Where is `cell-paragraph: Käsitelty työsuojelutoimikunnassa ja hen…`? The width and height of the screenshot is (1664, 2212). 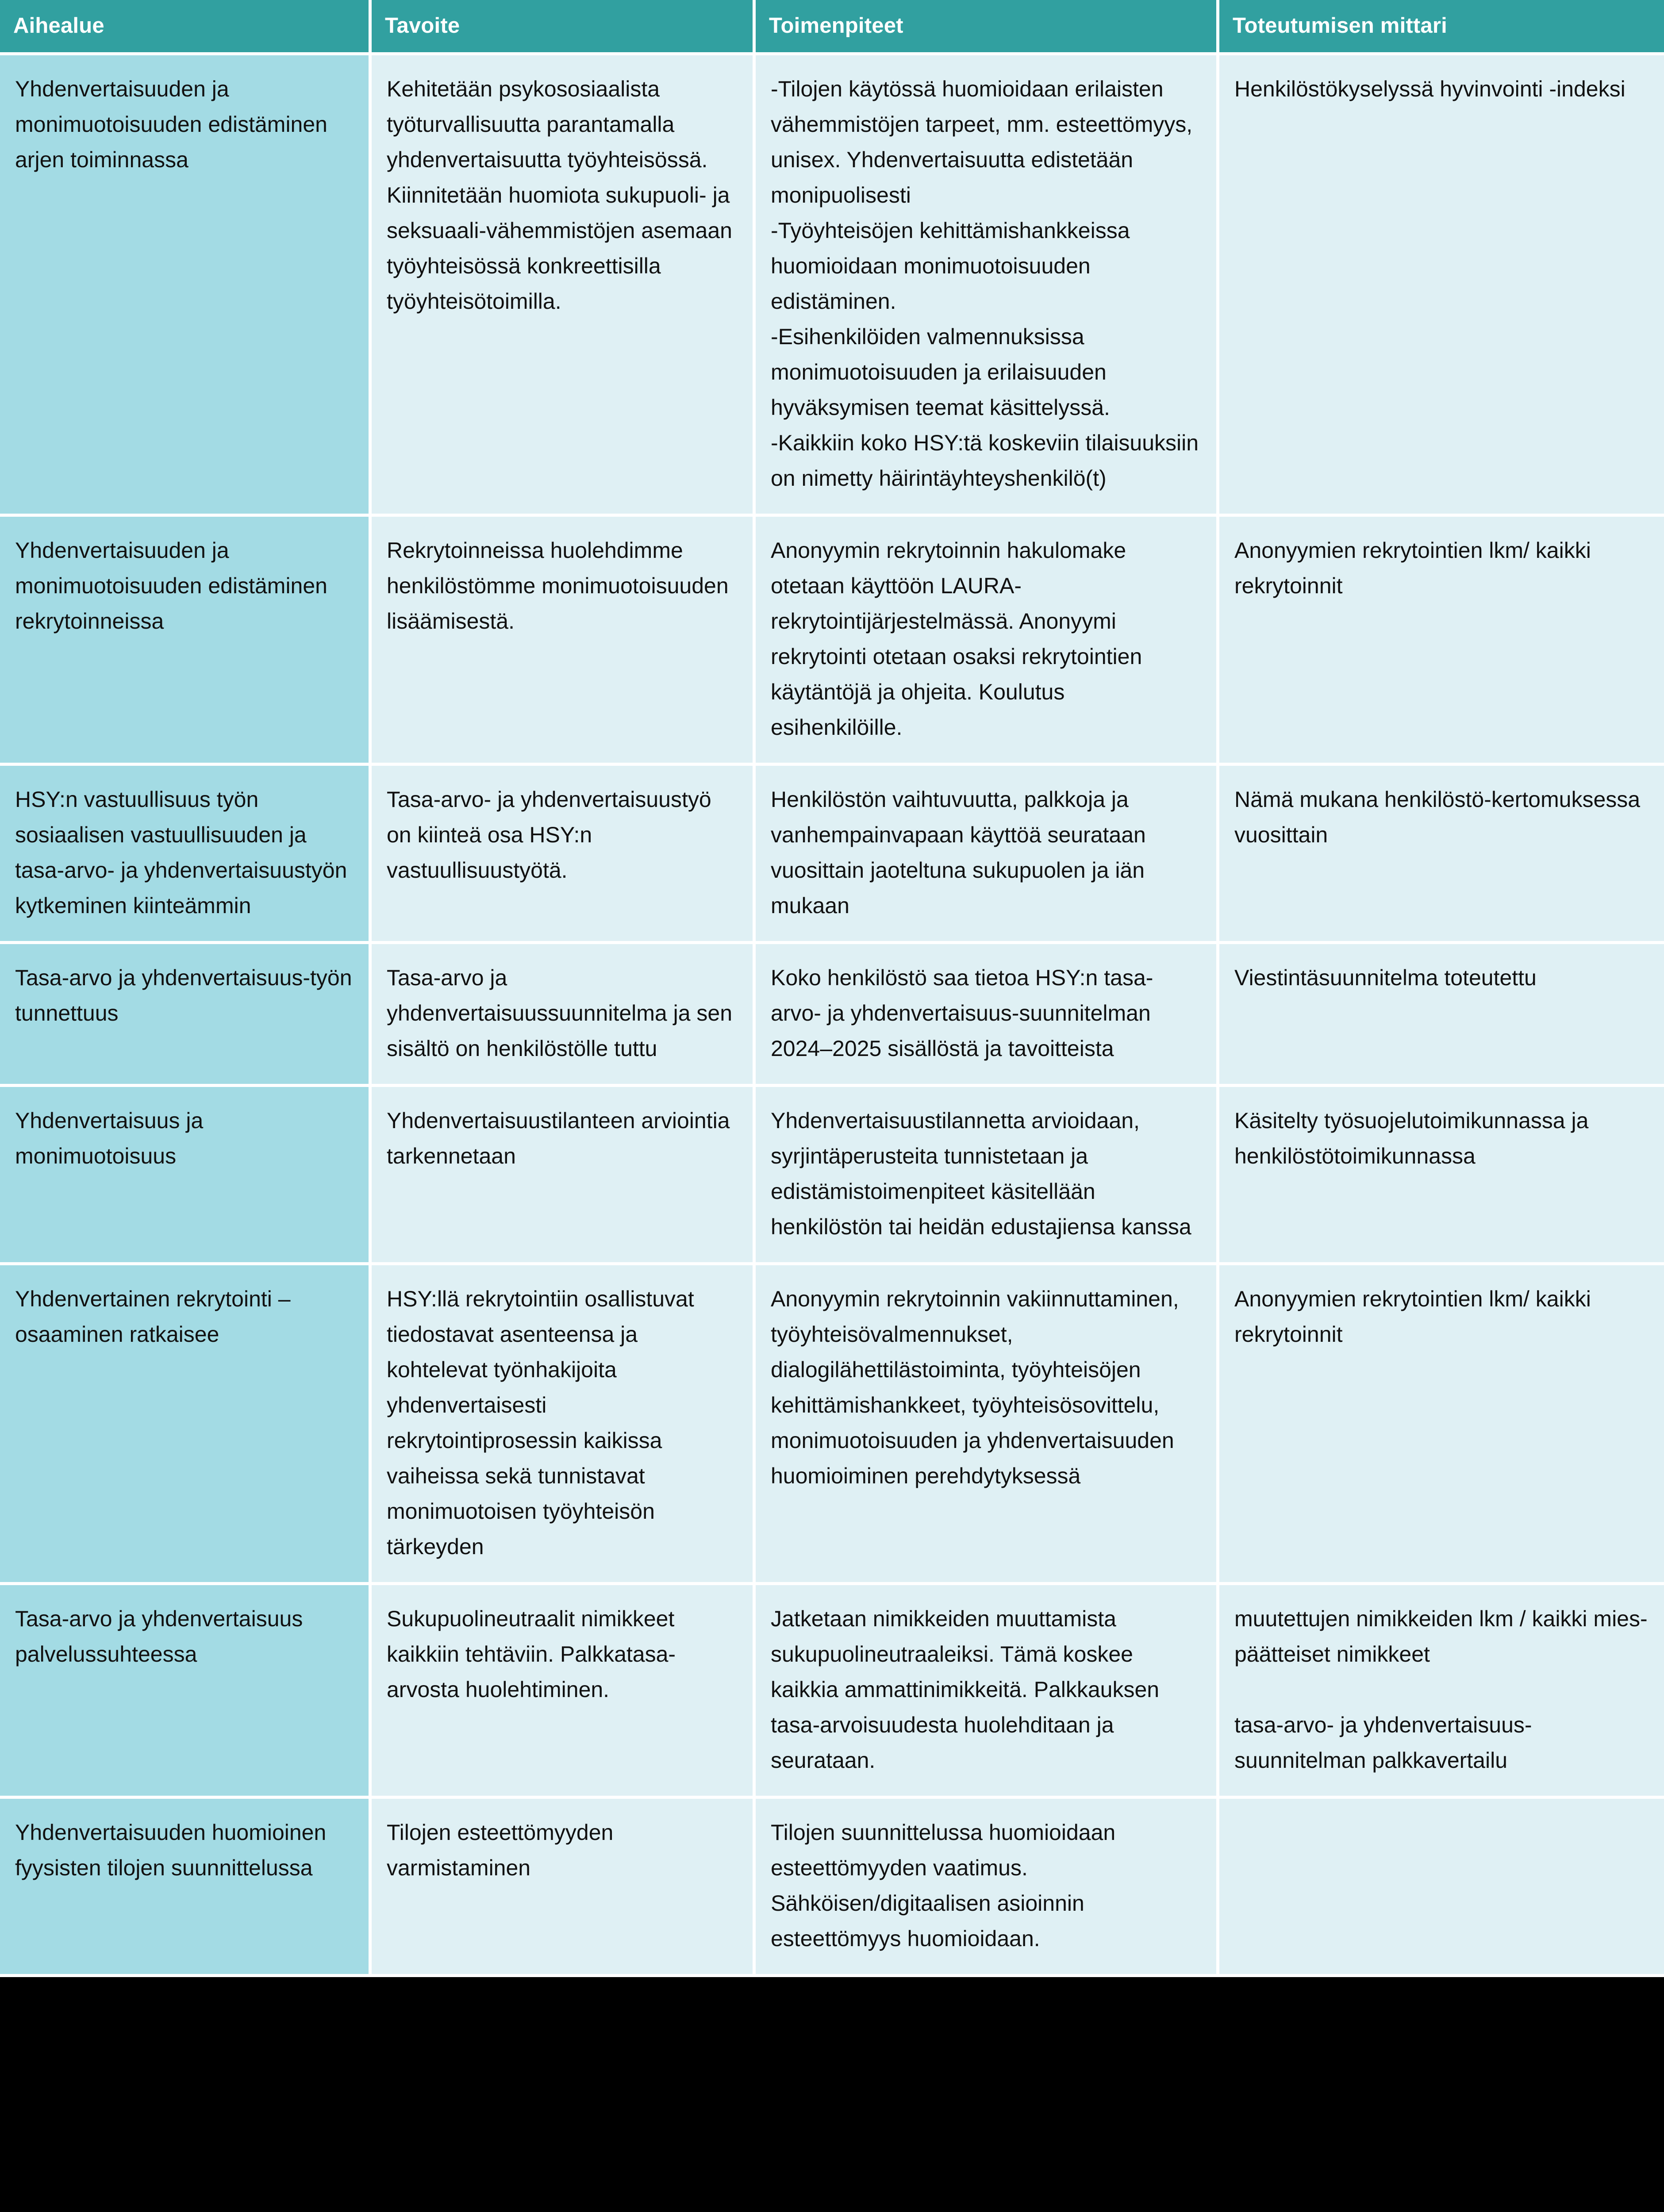
cell-paragraph: Käsitelty työsuojelutoimikunnassa ja hen… is located at coordinates (1442, 1138).